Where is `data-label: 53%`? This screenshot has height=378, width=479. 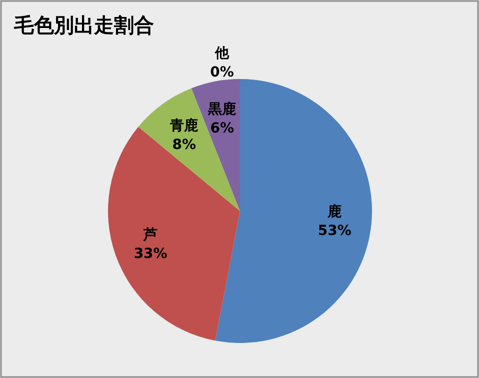 data-label: 53% is located at coordinates (335, 230).